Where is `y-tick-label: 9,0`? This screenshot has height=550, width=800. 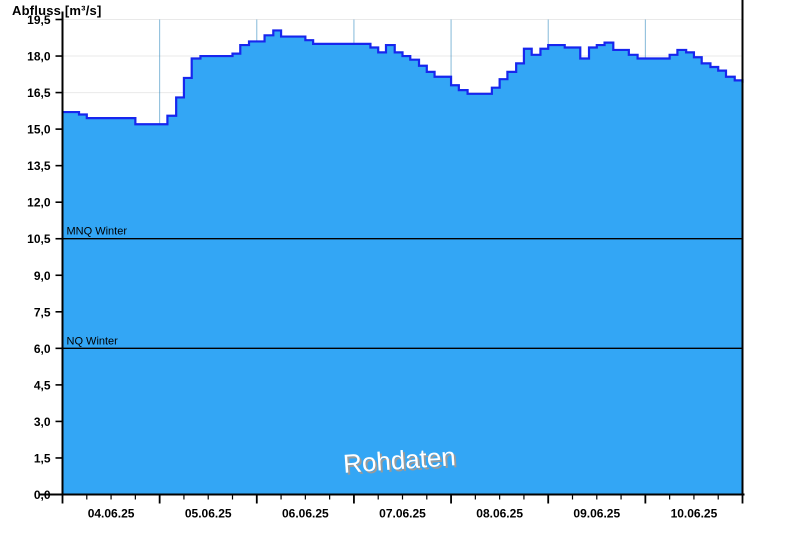
y-tick-label: 9,0 is located at coordinates (42, 276).